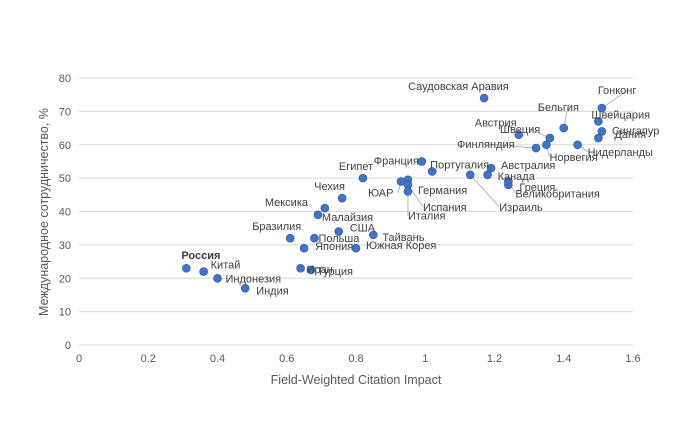 The width and height of the screenshot is (680, 425). What do you see at coordinates (226, 266) in the screenshot?
I see `point-label: Китай` at bounding box center [226, 266].